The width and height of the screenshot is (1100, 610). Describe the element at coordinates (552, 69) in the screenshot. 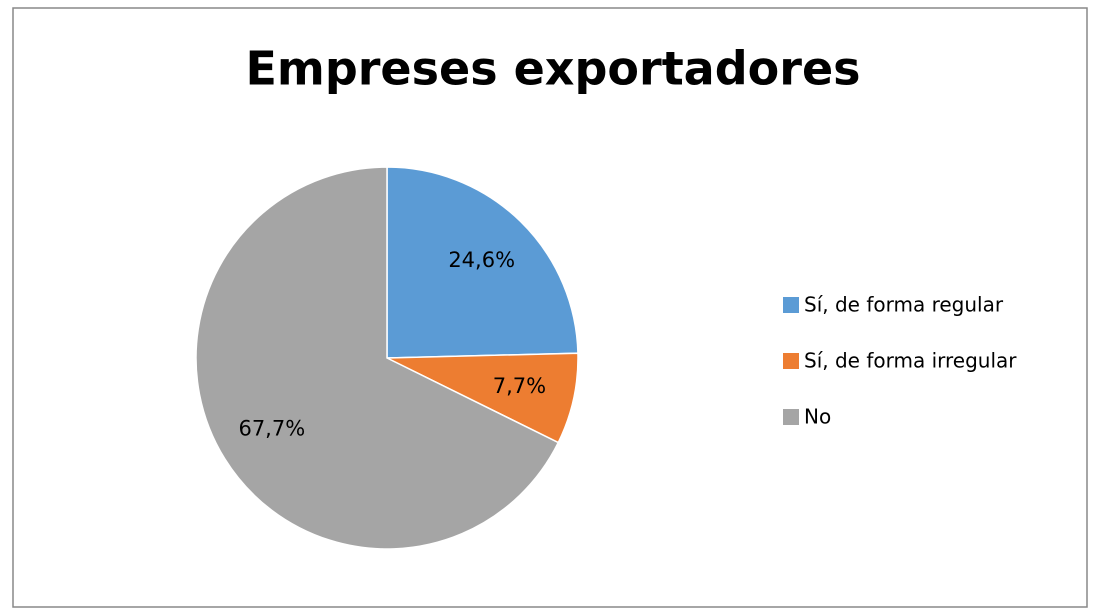

I see `chart-title: Empreses exportadores` at that location.